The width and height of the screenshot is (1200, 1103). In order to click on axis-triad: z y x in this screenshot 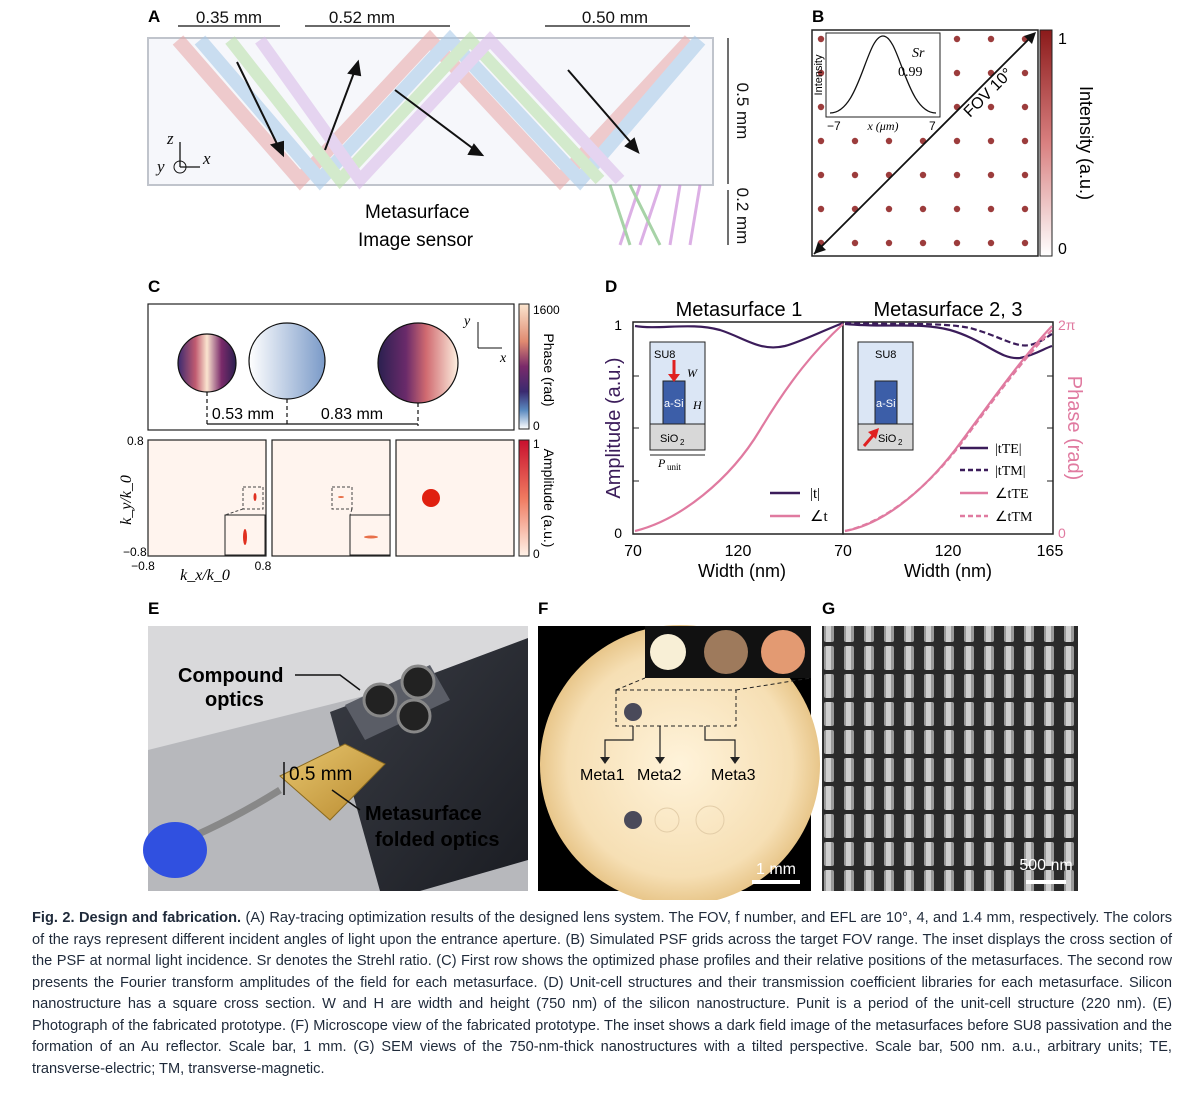, I will do `click(183, 152)`.